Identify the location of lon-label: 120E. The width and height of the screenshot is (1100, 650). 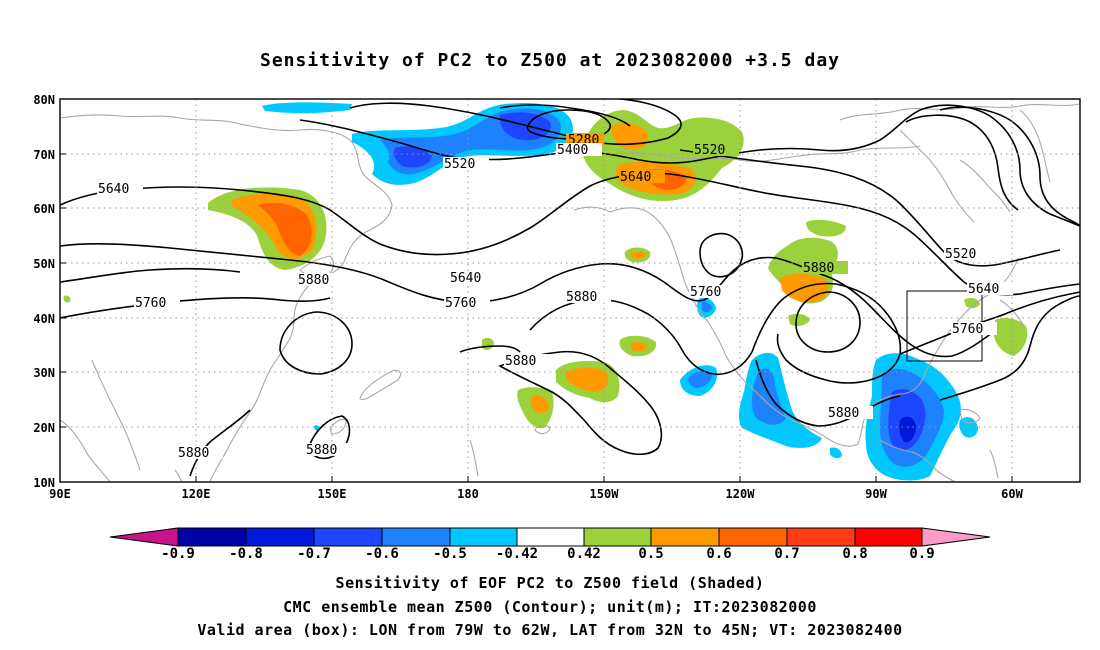
(196, 494).